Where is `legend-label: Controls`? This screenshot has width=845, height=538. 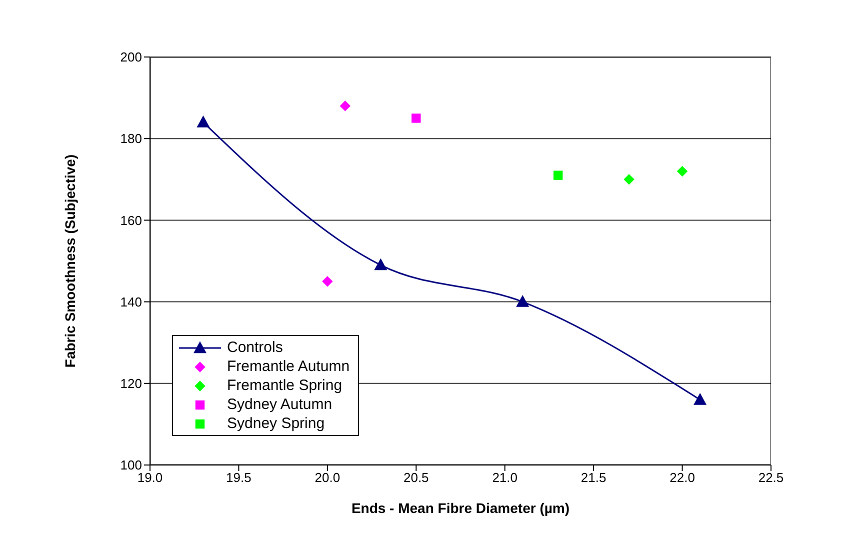 legend-label: Controls is located at coordinates (255, 347).